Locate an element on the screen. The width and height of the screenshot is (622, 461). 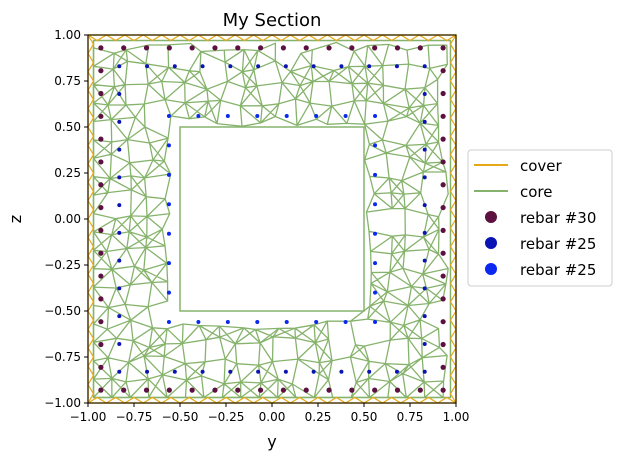
core-hole-boundary is located at coordinates (272, 219).